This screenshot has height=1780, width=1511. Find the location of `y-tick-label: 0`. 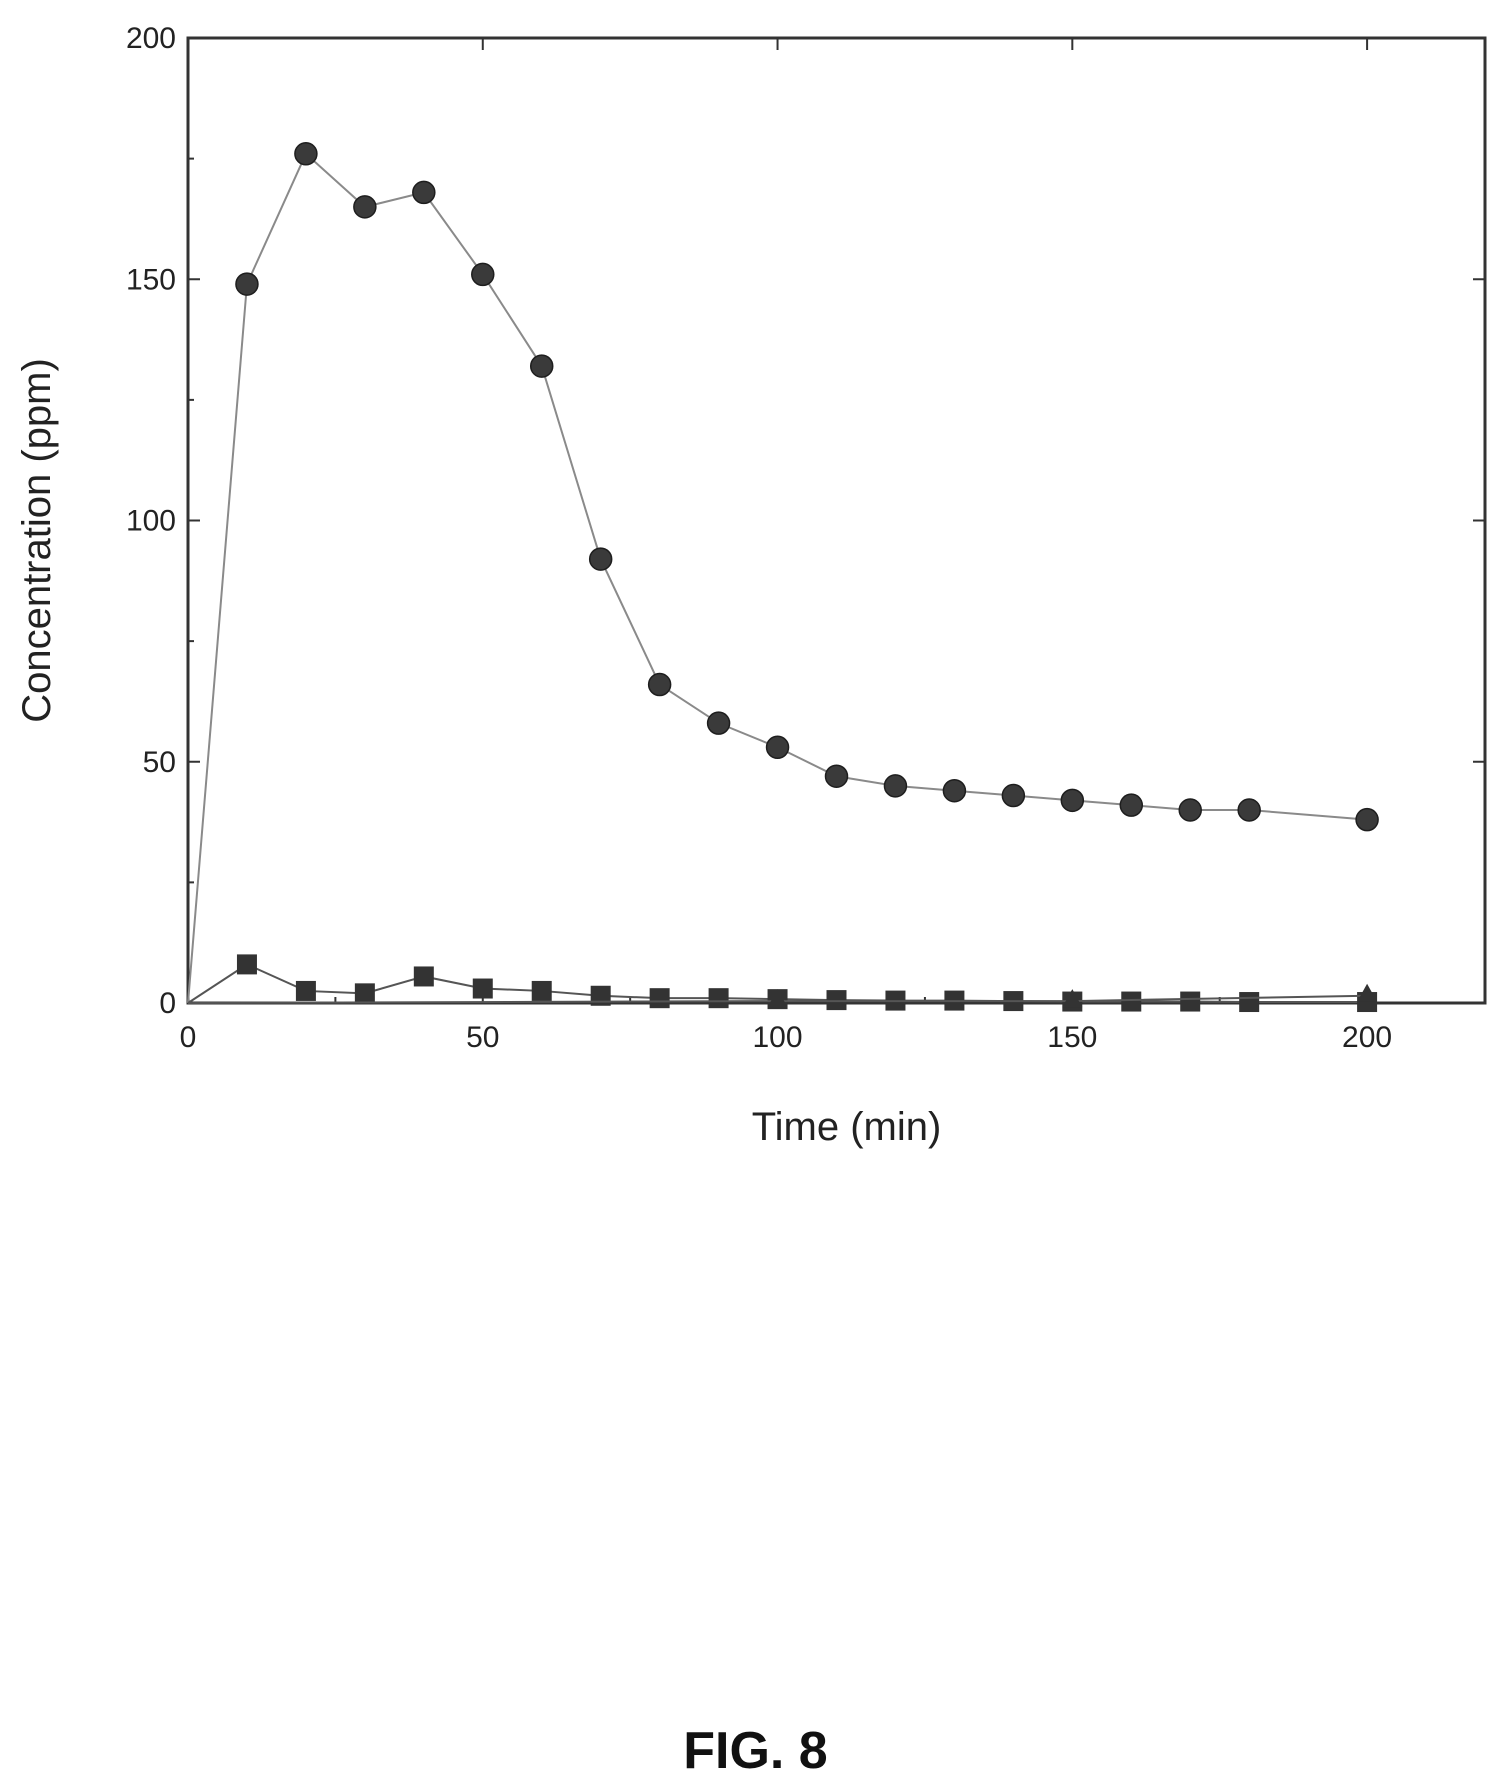

y-tick-label: 0 is located at coordinates (167, 1003).